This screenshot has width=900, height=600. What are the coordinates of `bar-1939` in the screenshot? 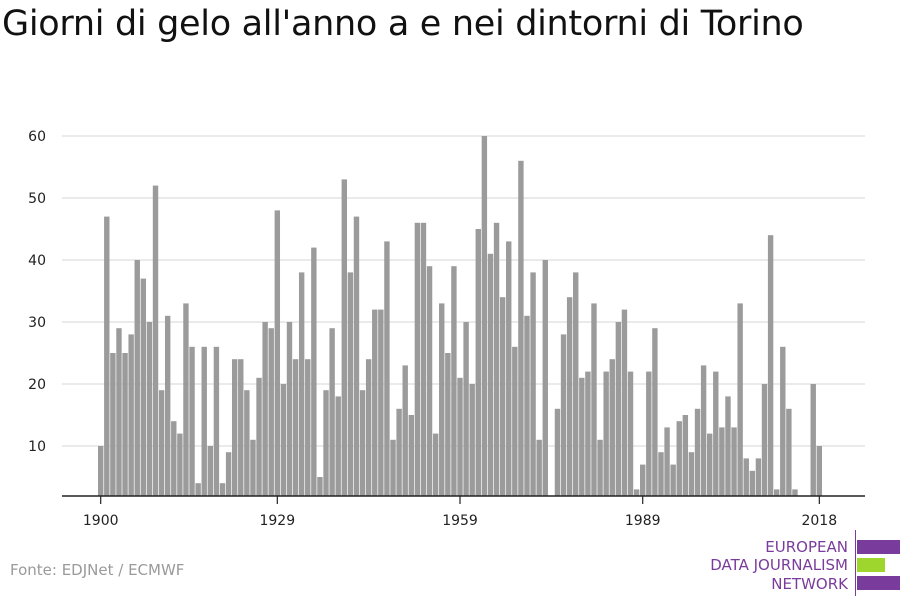 It's located at (338, 446).